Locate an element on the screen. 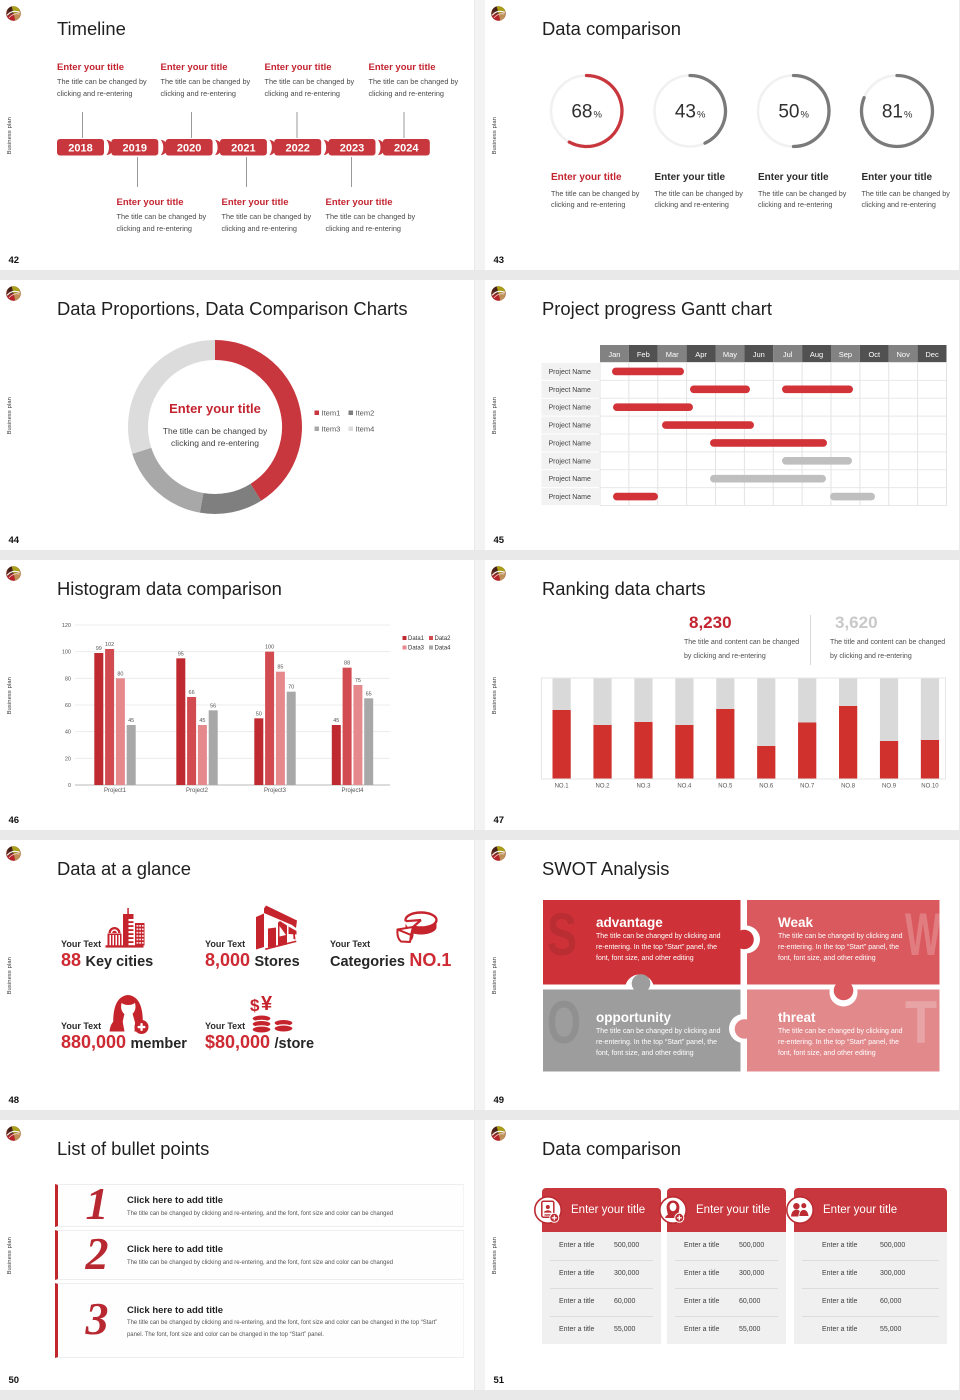 This screenshot has width=960, height=1400. svg-text: Jan is located at coordinates (614, 354).